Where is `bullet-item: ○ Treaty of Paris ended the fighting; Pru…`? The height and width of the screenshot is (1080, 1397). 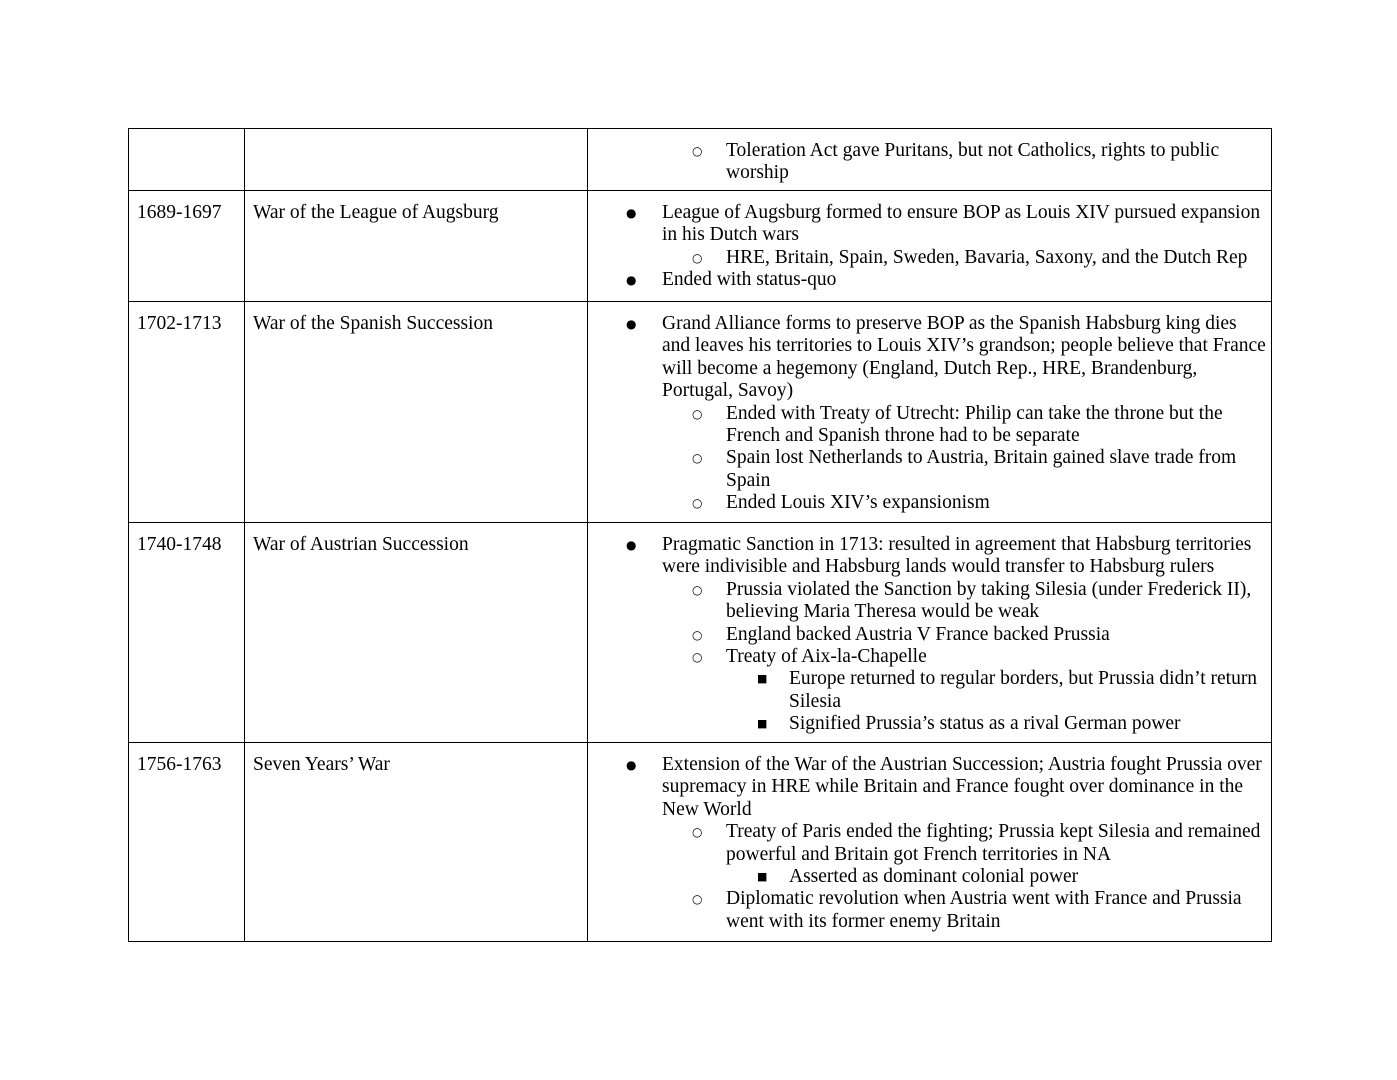
bullet-item: ○ Treaty of Paris ended the fighting; Pru… is located at coordinates (927, 843).